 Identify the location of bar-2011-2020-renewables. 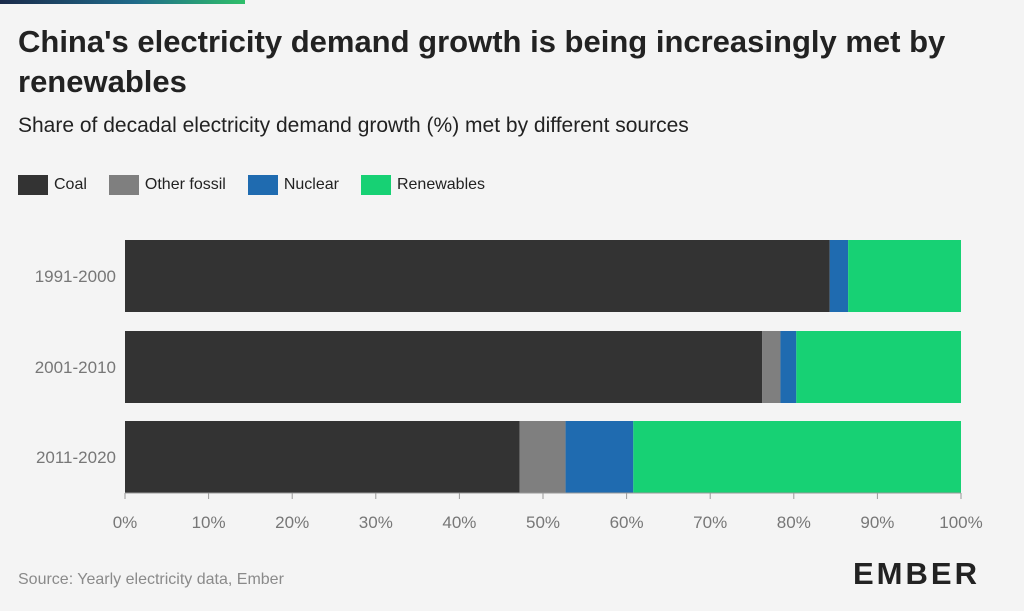
(797, 457).